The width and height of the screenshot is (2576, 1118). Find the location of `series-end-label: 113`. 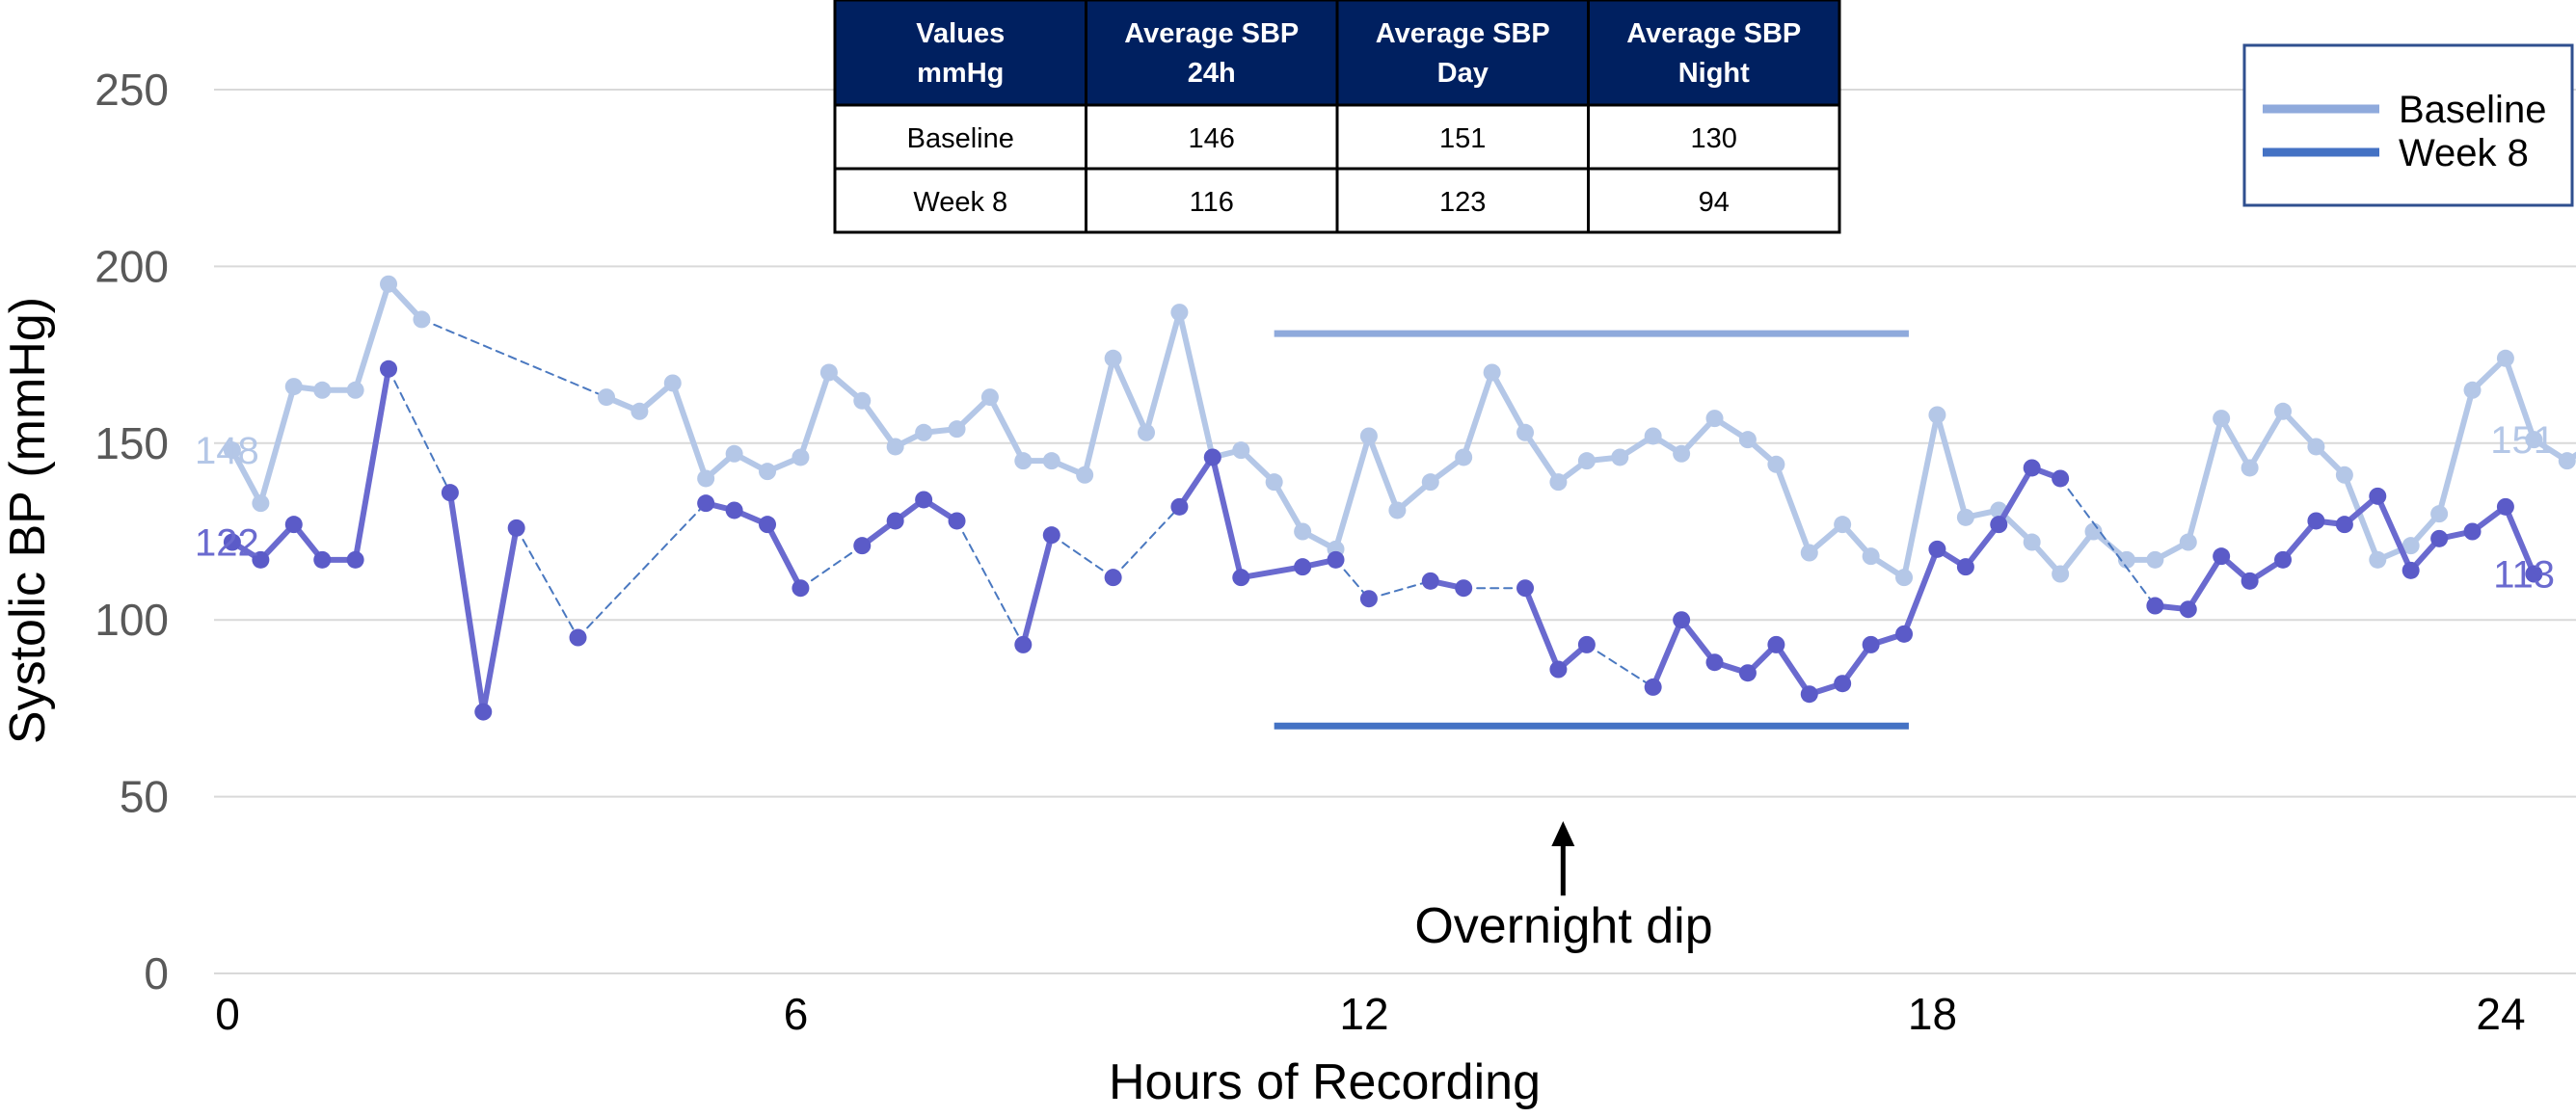

series-end-label: 113 is located at coordinates (2524, 575).